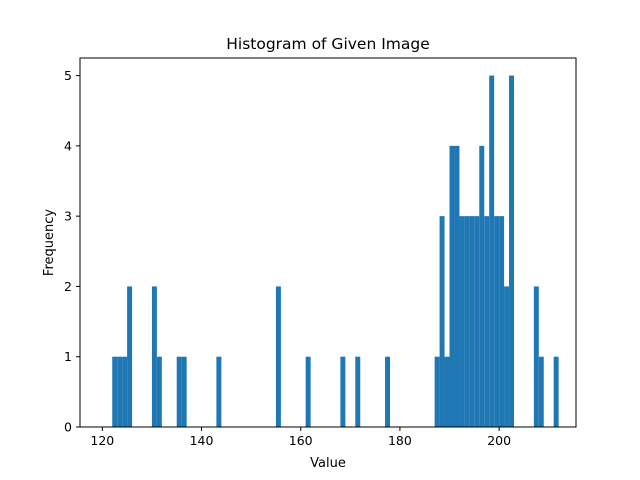 This screenshot has width=640, height=480. What do you see at coordinates (499, 440) in the screenshot?
I see `x-tick-label: 200` at bounding box center [499, 440].